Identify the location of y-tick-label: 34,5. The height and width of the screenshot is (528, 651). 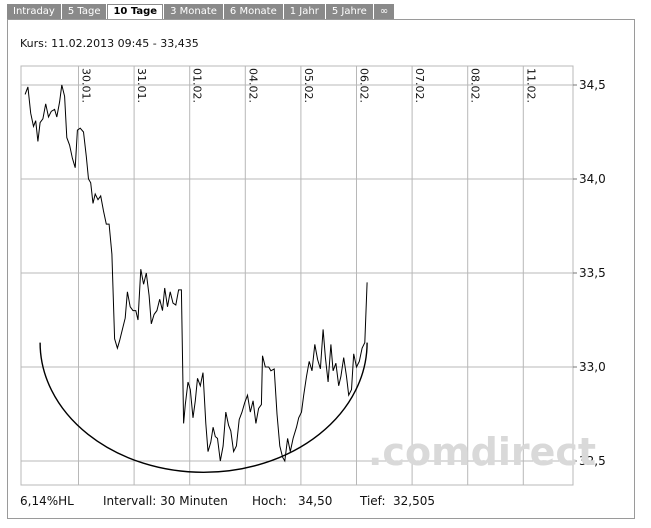
(592, 85).